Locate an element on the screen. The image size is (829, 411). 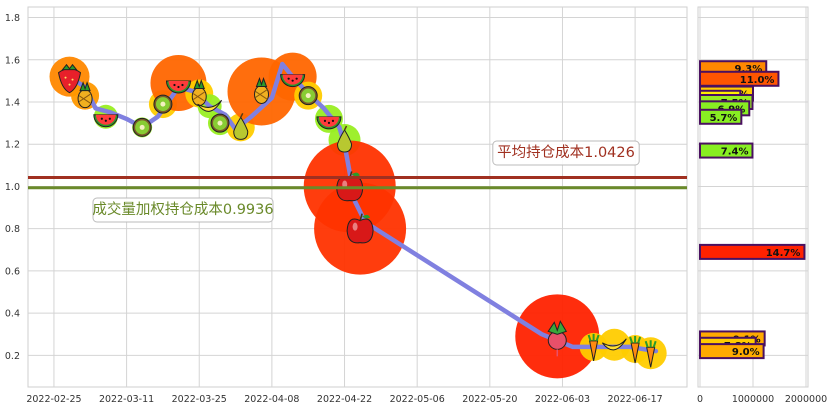
y-tick-label: 1.8 is located at coordinates (12, 18).